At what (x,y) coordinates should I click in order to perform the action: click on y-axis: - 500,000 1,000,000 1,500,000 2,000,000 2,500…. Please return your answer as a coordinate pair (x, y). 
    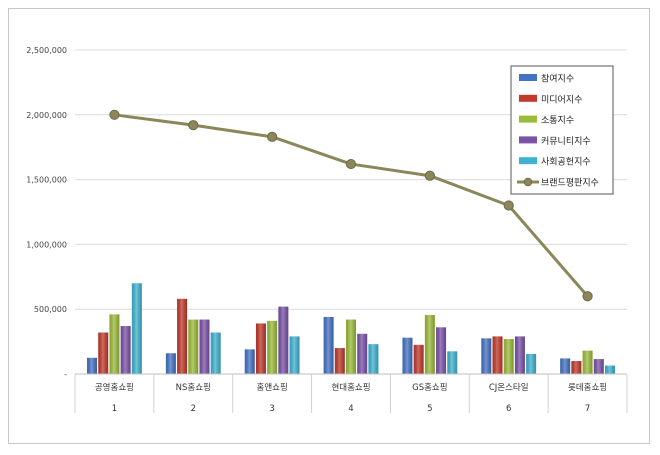
    Looking at the image, I should click on (46, 212).